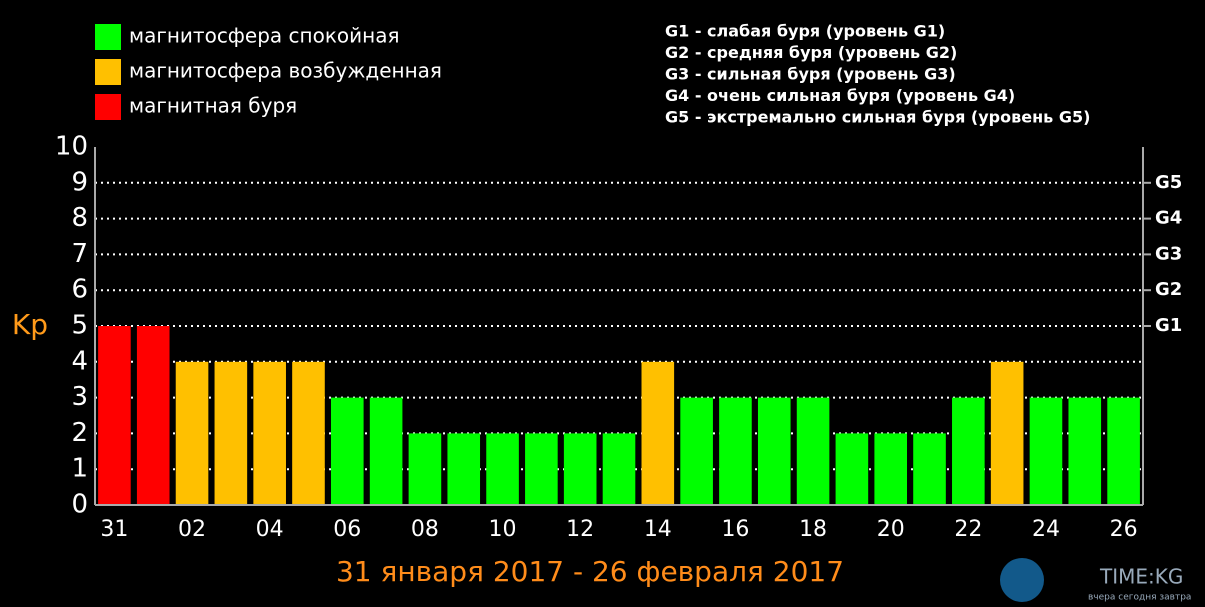 This screenshot has height=607, width=1205. What do you see at coordinates (1141, 577) in the screenshot?
I see `watermark-brand: TIME:KG` at bounding box center [1141, 577].